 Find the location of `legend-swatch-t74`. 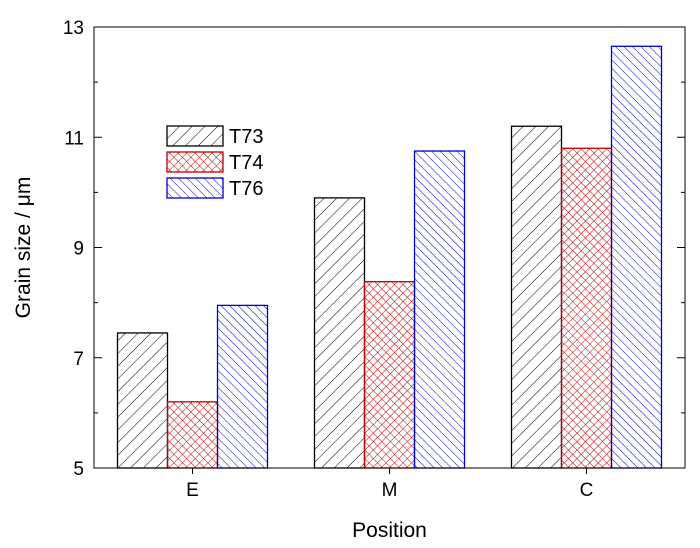

legend-swatch-t74 is located at coordinates (195, 162).